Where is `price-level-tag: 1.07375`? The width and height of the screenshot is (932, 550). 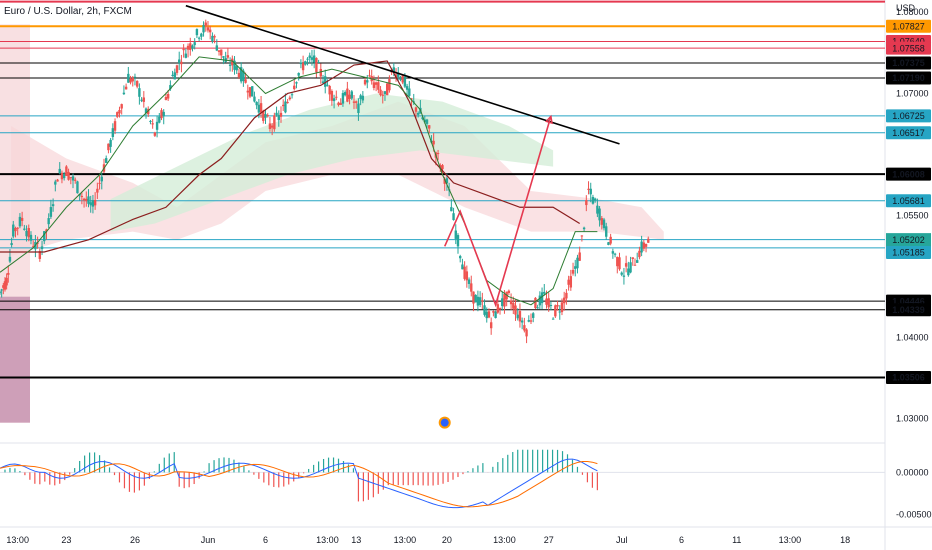
price-level-tag: 1.07375 is located at coordinates (908, 63).